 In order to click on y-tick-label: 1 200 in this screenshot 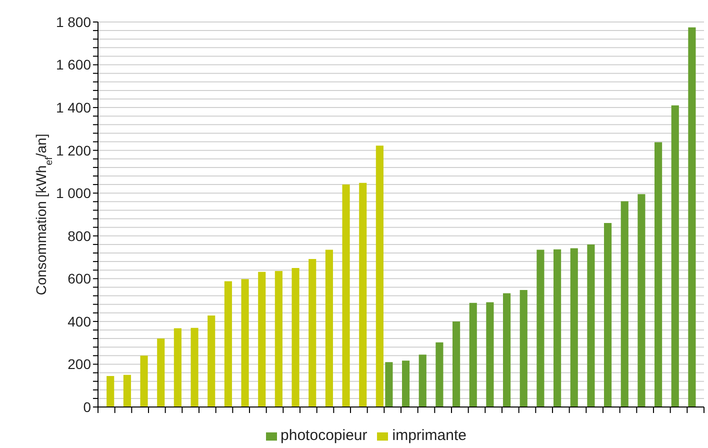, I will do `click(74, 150)`.